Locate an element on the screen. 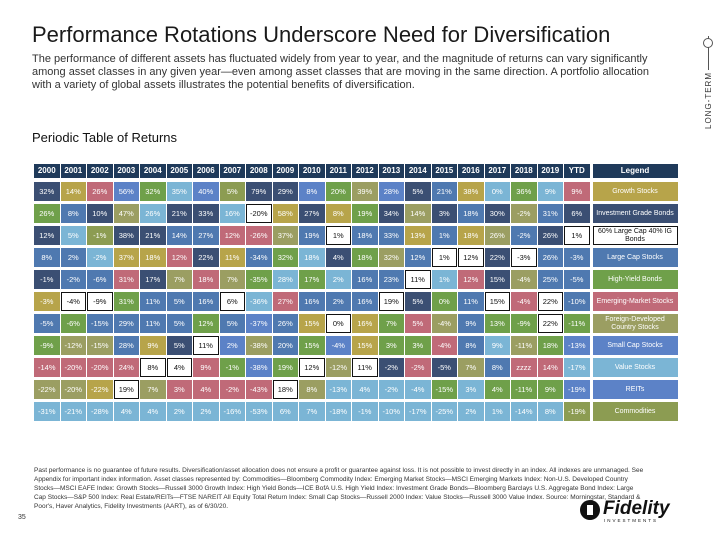 This screenshot has height=540, width=720. return-cell: 0% is located at coordinates (444, 301).